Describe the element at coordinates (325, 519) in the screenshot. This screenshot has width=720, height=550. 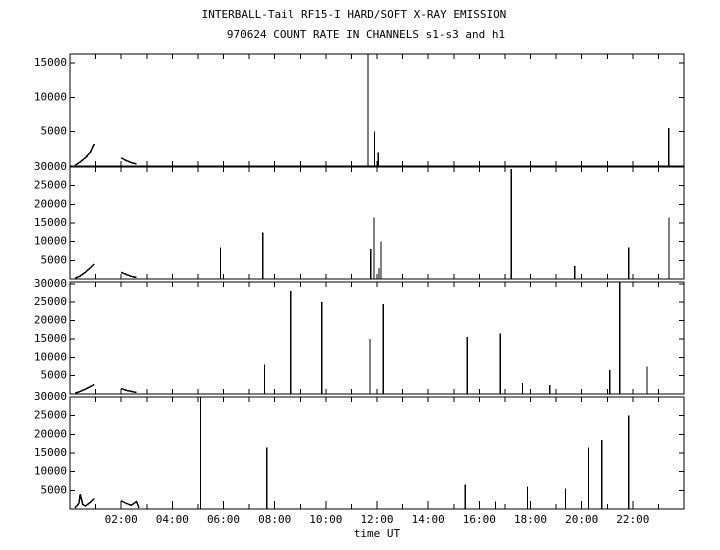
I see `x-tick-label: 10:00` at that location.